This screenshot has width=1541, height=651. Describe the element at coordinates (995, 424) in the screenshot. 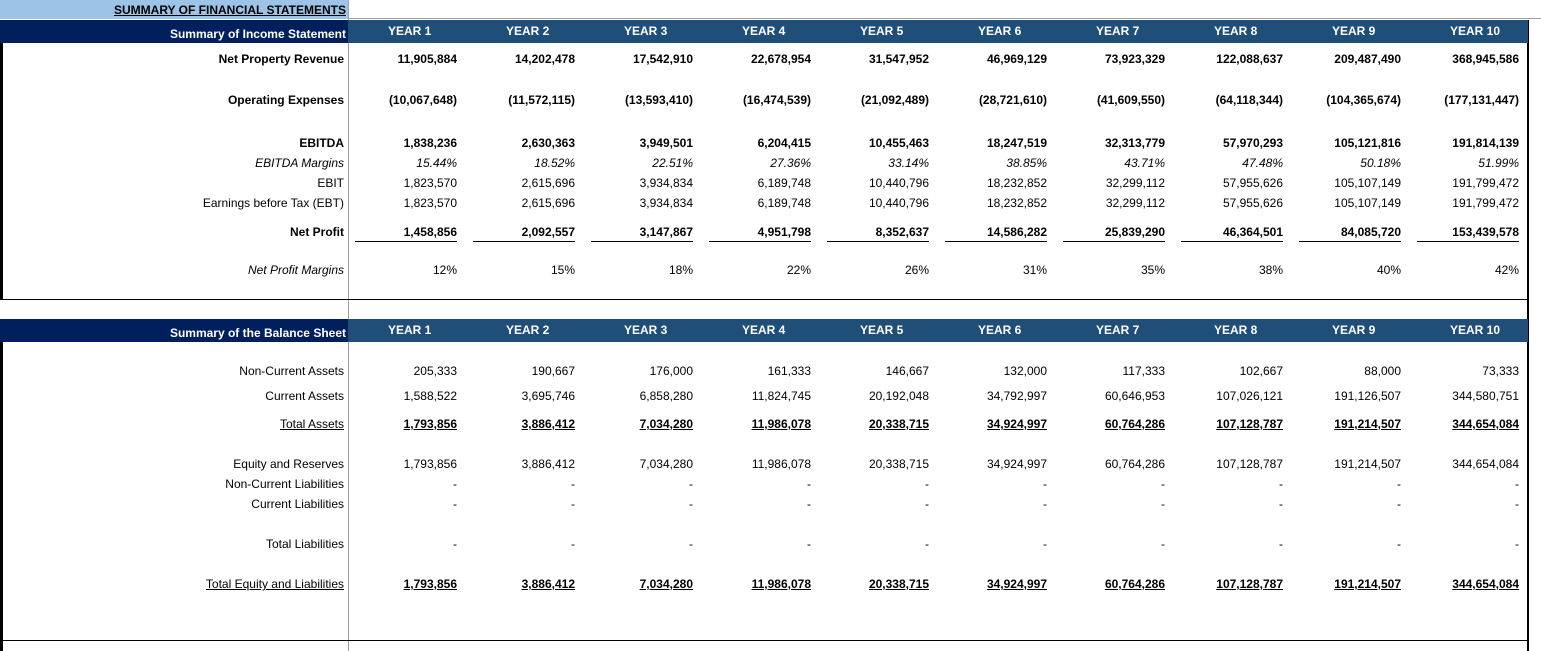

I see `cell-value: 34,924,997` at that location.